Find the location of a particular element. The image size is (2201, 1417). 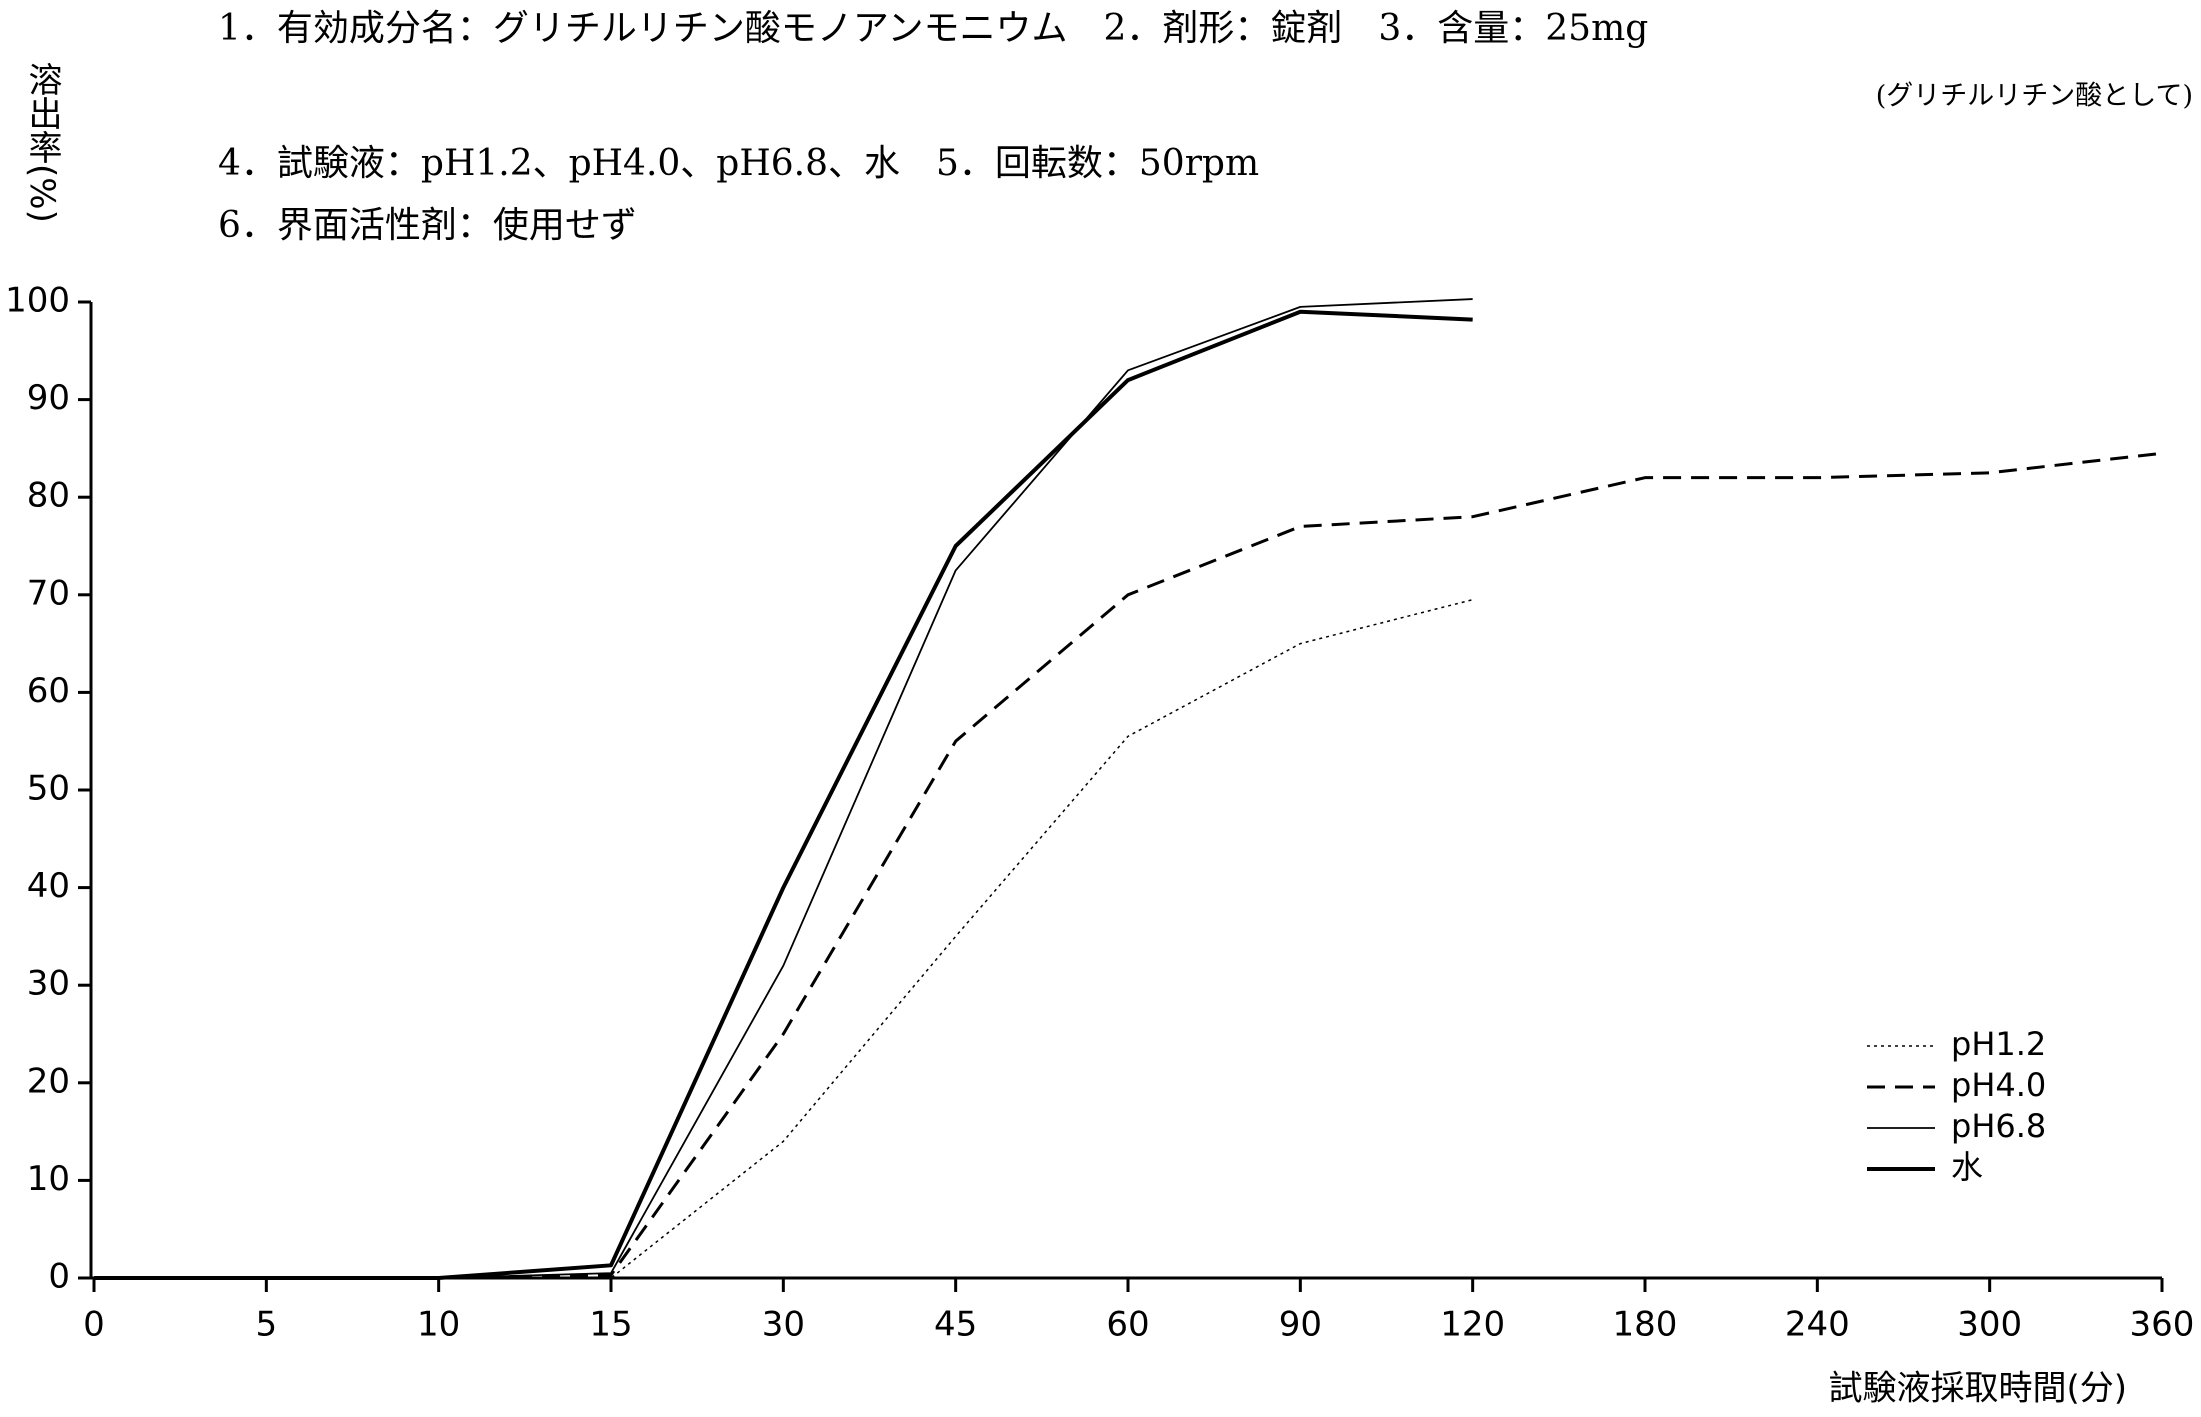

y-tick-label: 40 is located at coordinates (48, 886).